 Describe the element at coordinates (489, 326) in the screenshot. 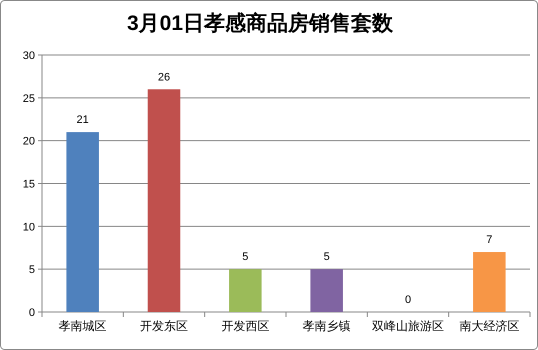

I see `xtick: 南大经济区` at that location.